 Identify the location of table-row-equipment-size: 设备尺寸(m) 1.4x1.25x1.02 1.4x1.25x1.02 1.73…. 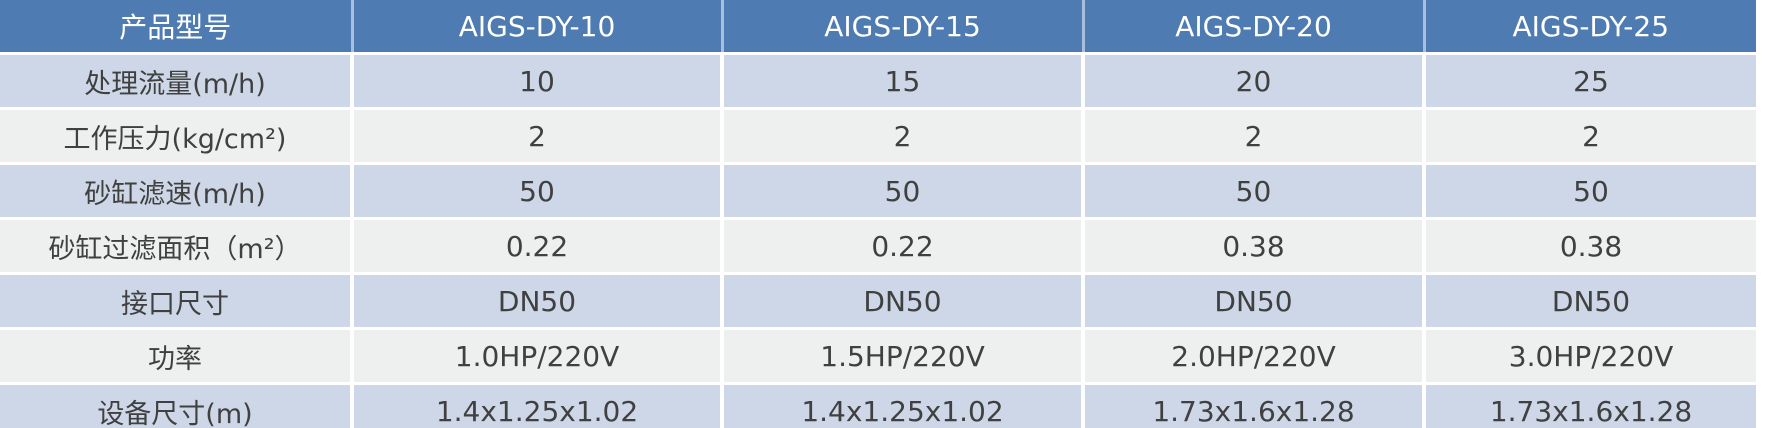
(878, 405).